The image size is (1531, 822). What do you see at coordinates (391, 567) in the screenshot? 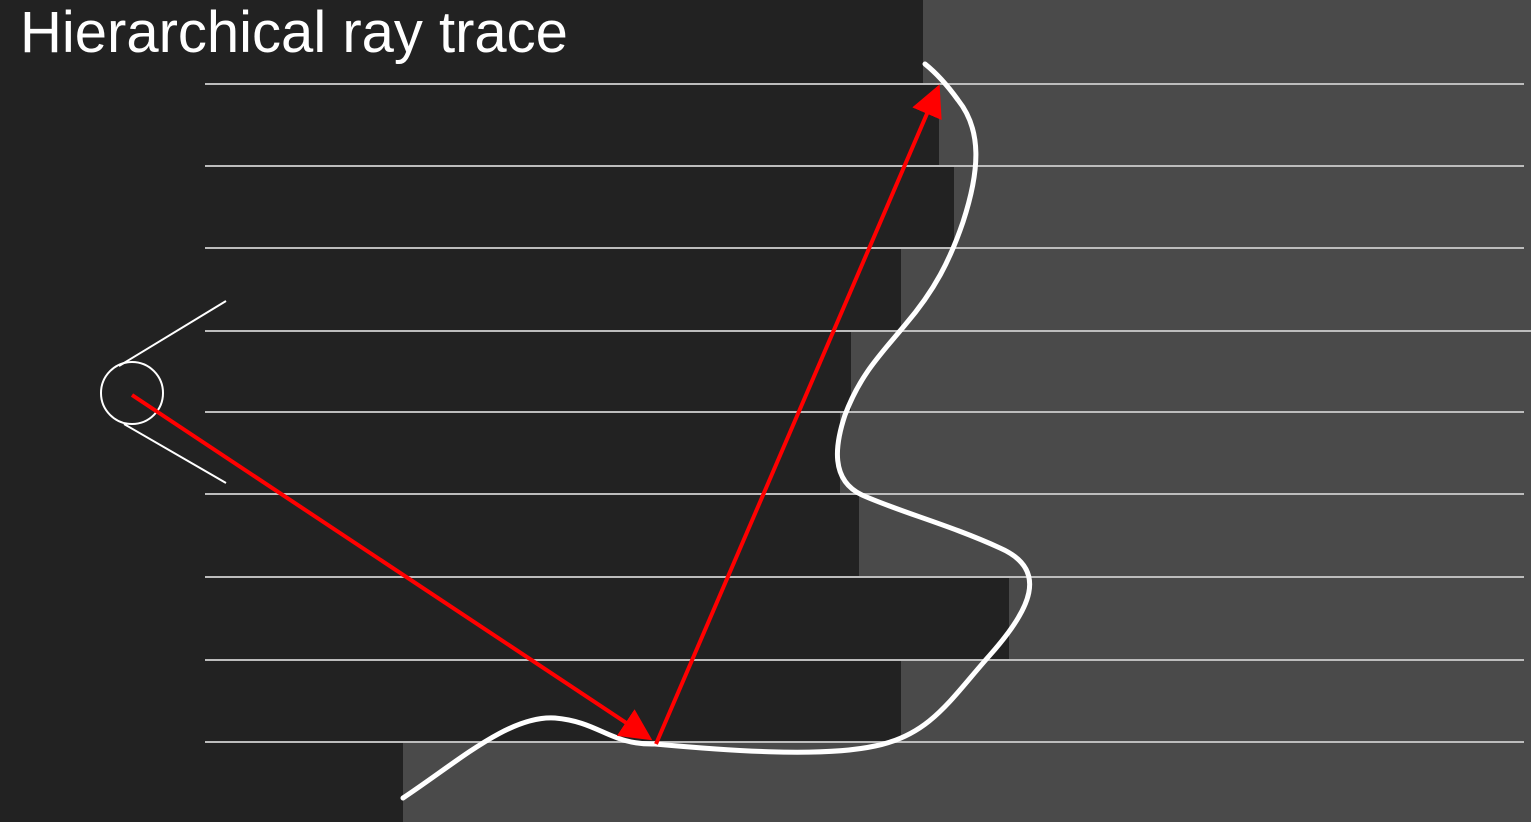
I see `primary-ray-arrow` at bounding box center [391, 567].